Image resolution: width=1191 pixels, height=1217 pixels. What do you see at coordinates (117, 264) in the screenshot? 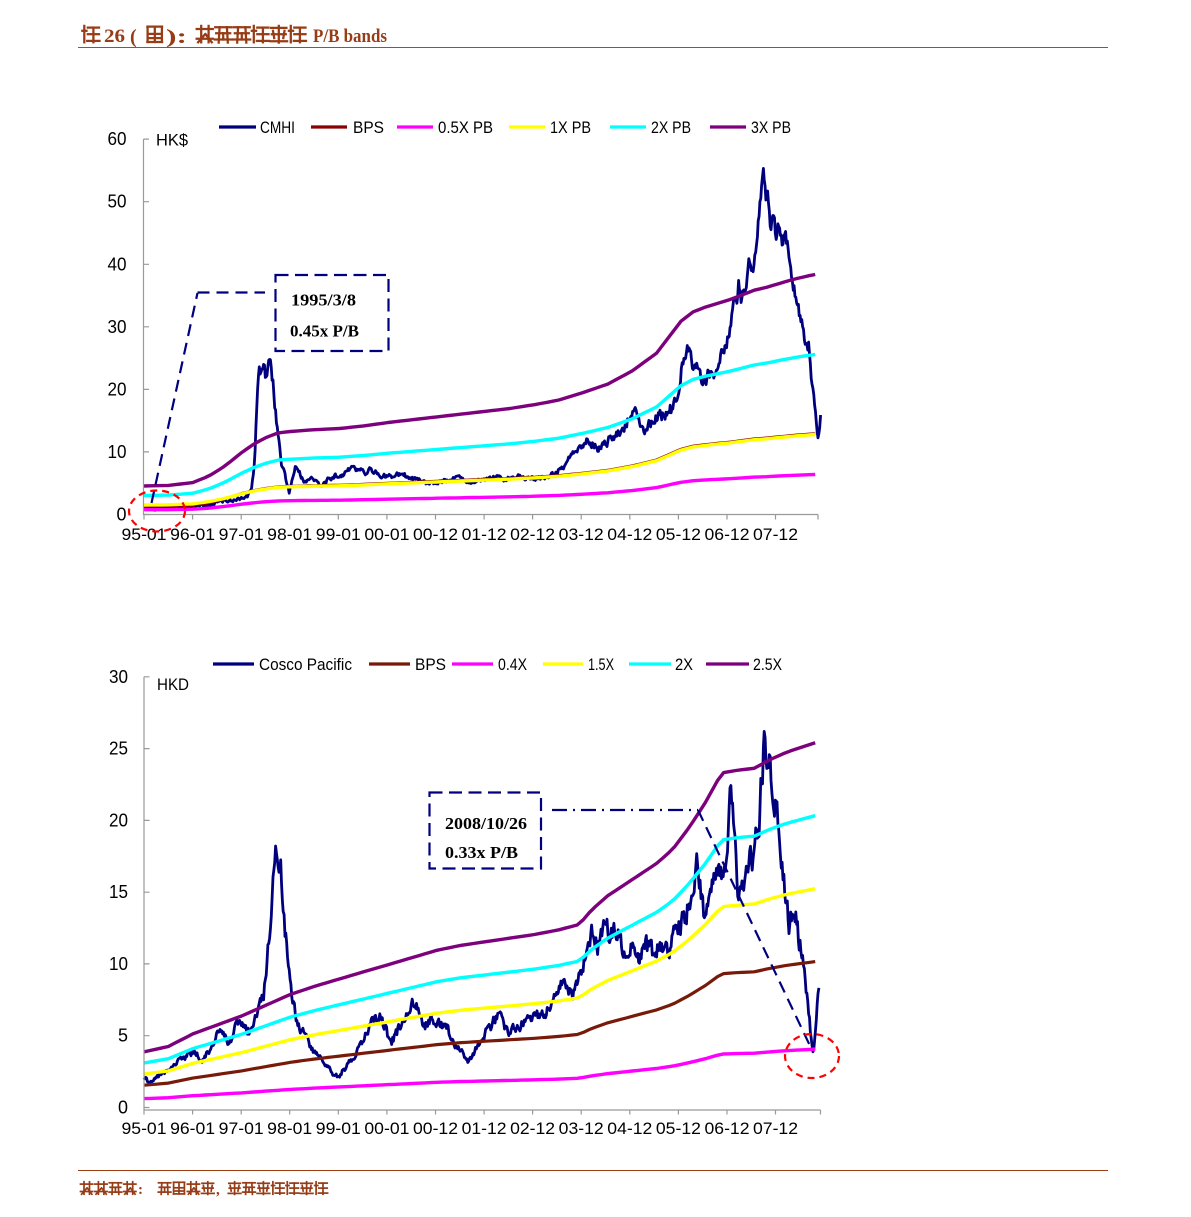
I see `svg-text: 40` at bounding box center [117, 264].